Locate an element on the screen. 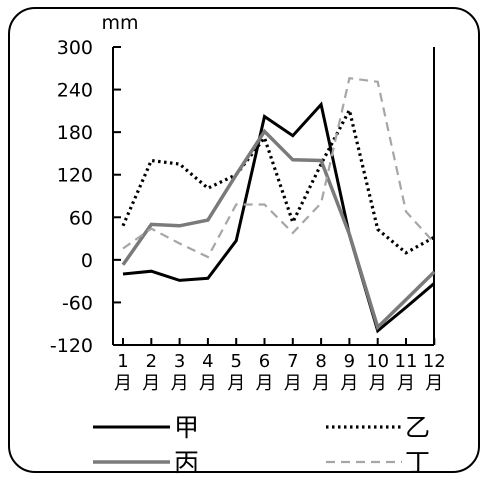 The height and width of the screenshot is (480, 491). y-tick-label: 0 is located at coordinates (87, 261).